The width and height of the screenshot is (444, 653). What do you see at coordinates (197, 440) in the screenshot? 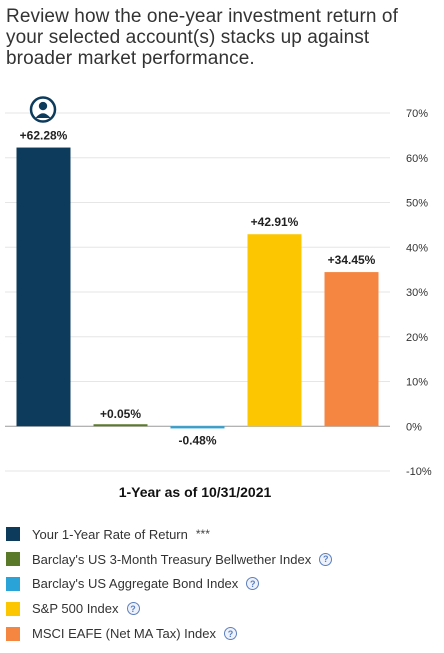
I see `data-label: -0.48%` at bounding box center [197, 440].